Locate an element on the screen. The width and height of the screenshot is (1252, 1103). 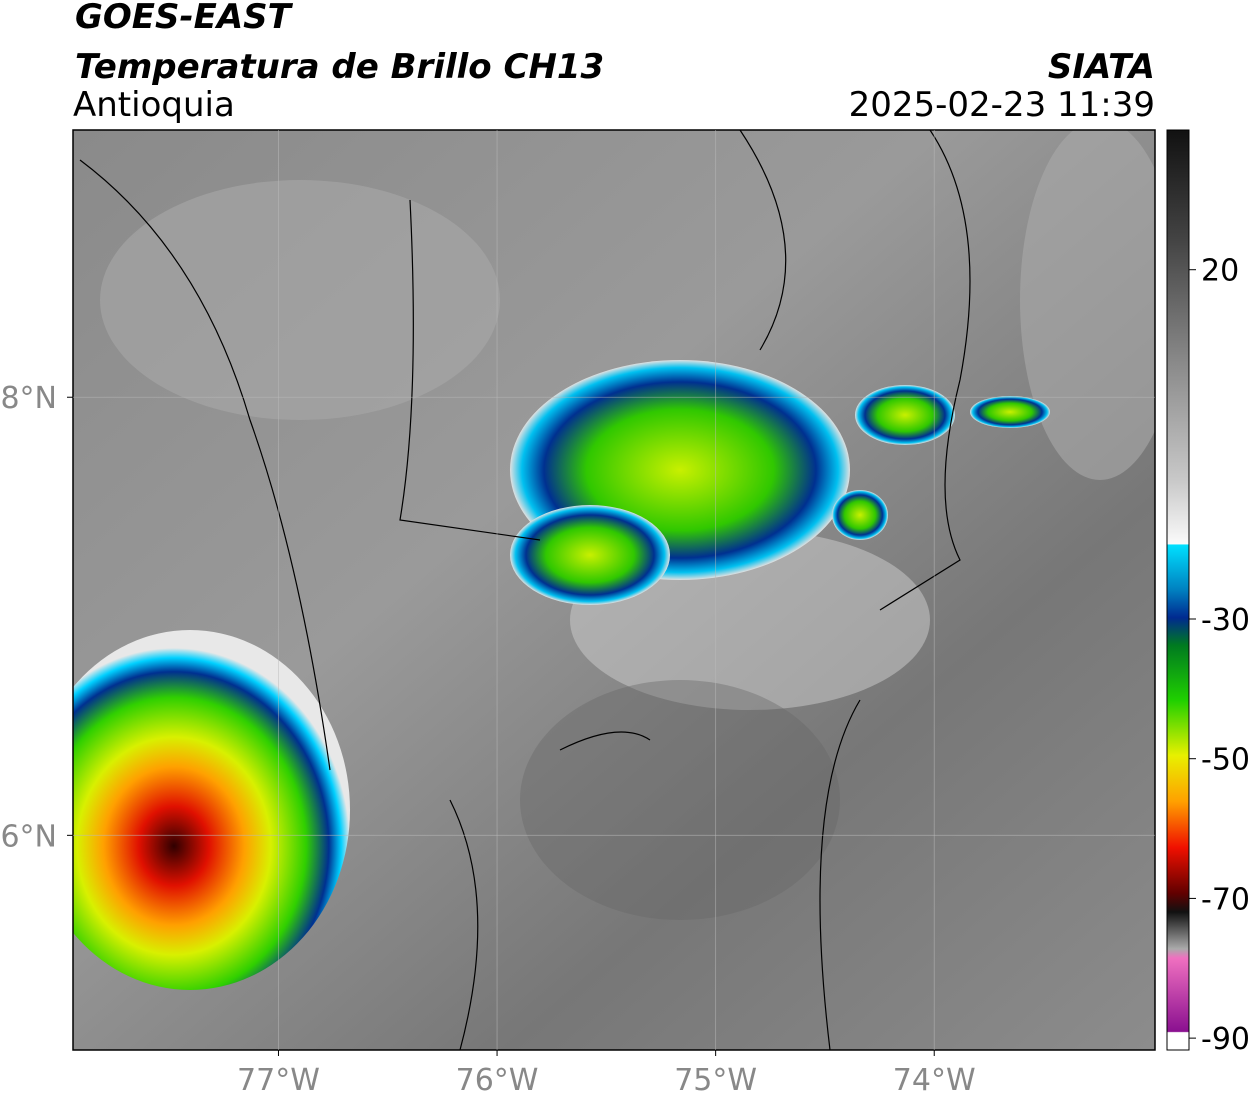
x-tick-label: 75°W is located at coordinates (715, 1080).